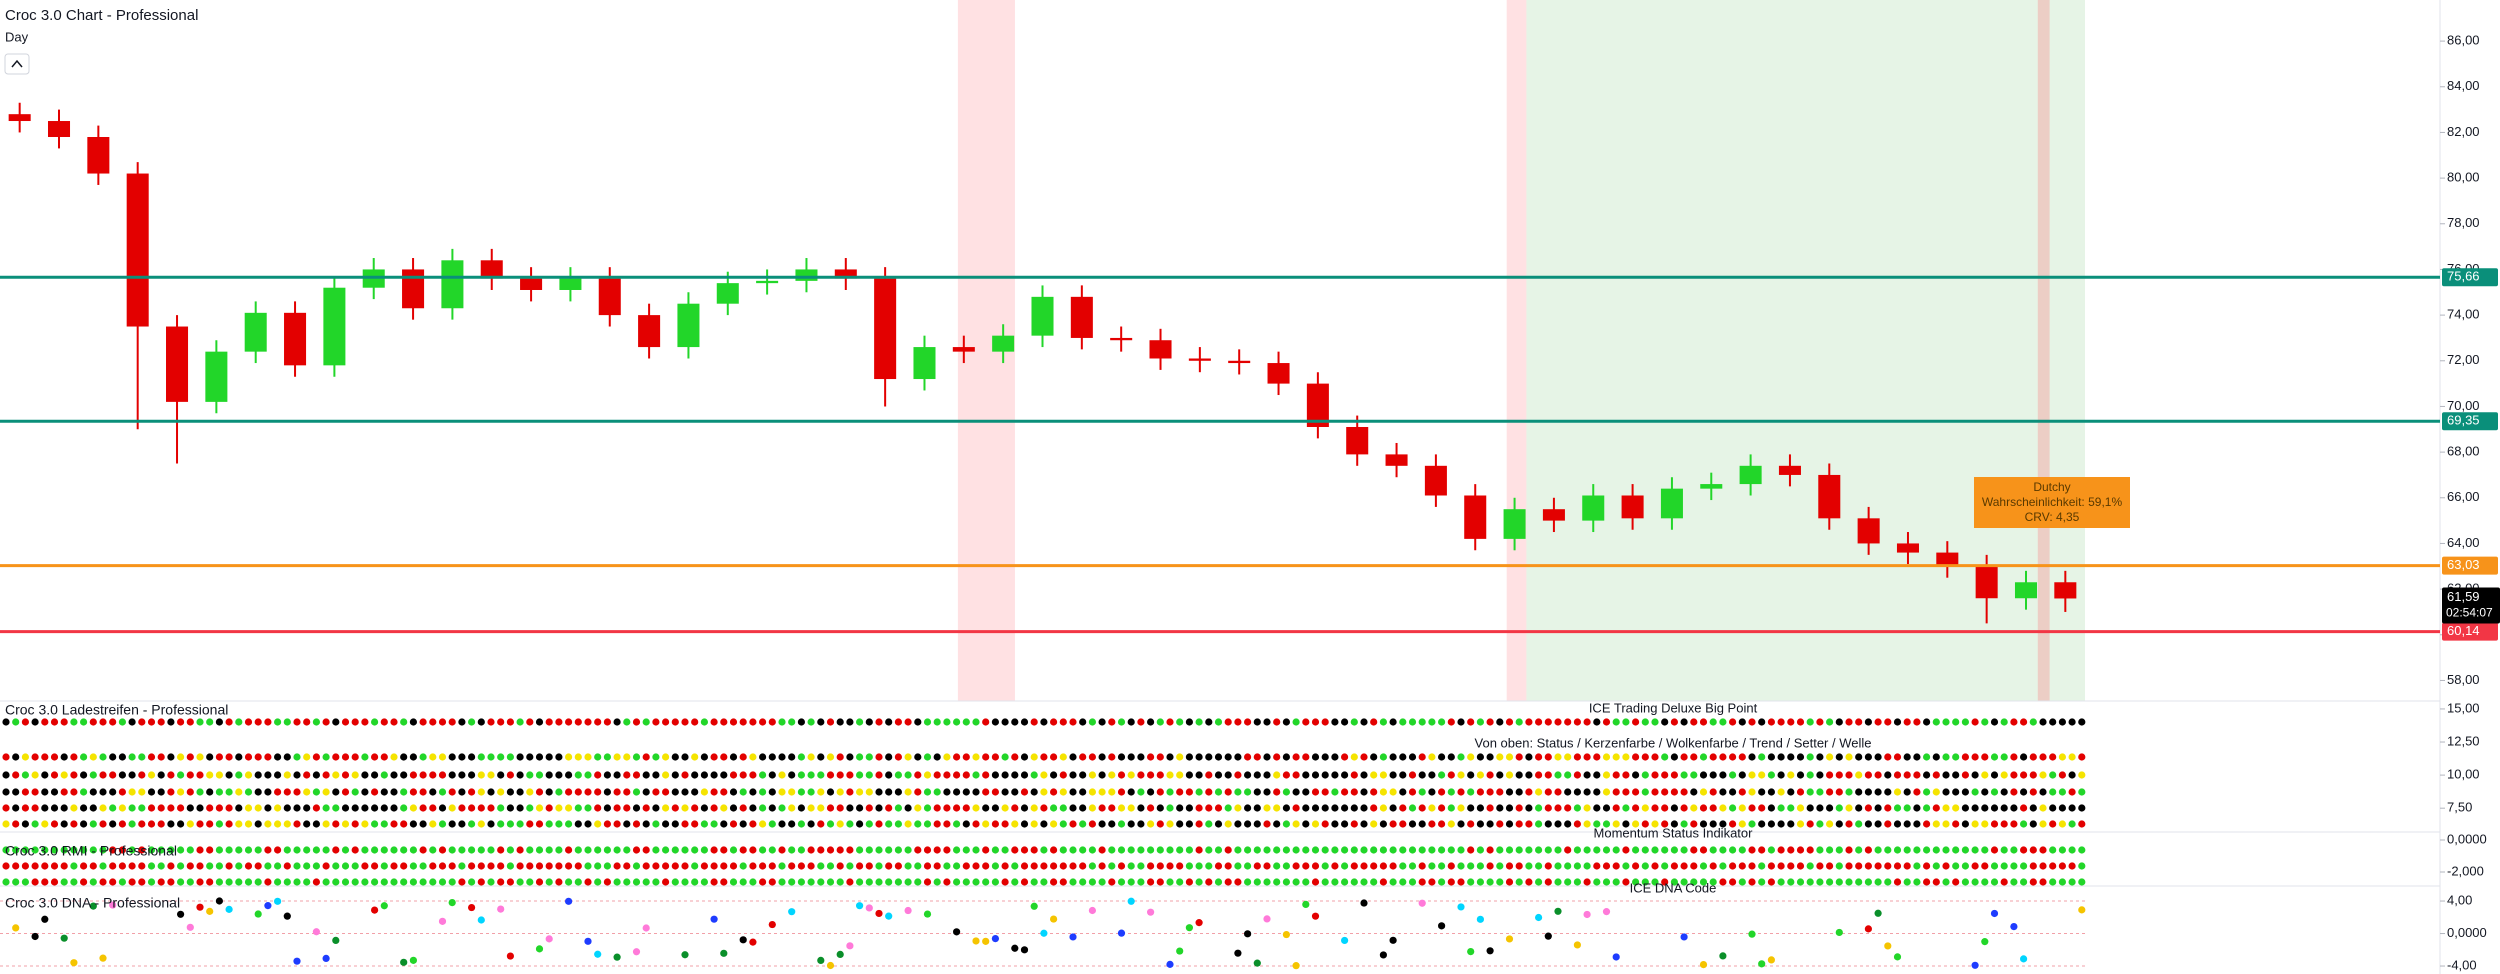  Describe the element at coordinates (17, 64) in the screenshot. I see `collapse-button` at that location.